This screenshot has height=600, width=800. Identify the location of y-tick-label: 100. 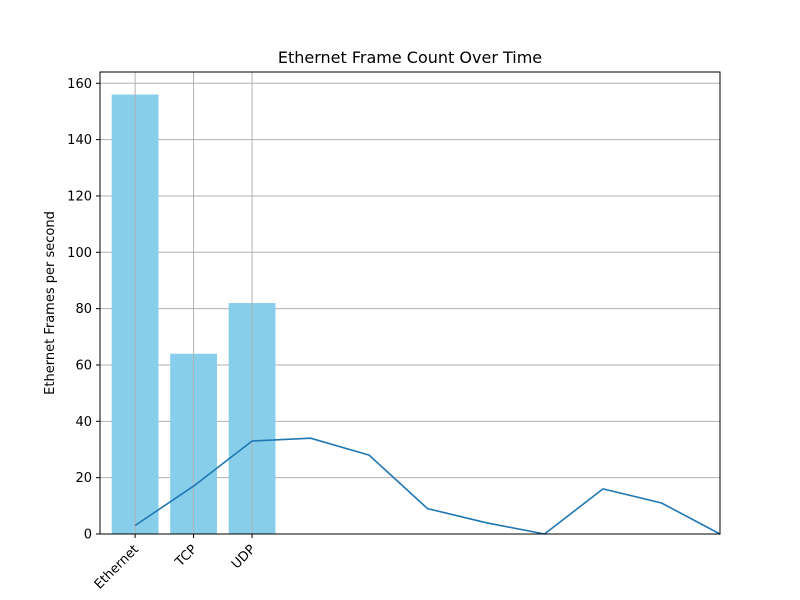
(79, 253).